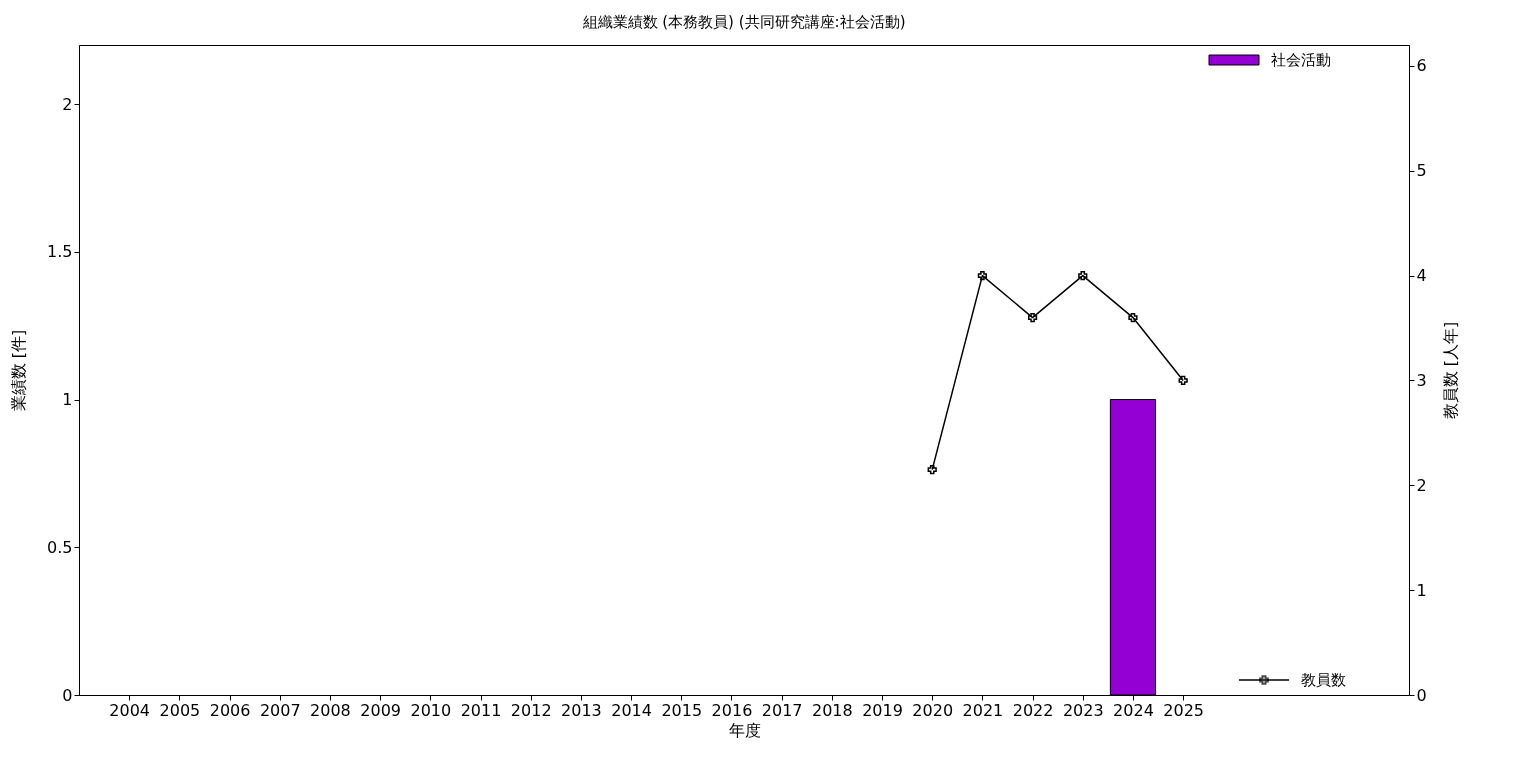  I want to click on x-tick-label: 2021, so click(983, 710).